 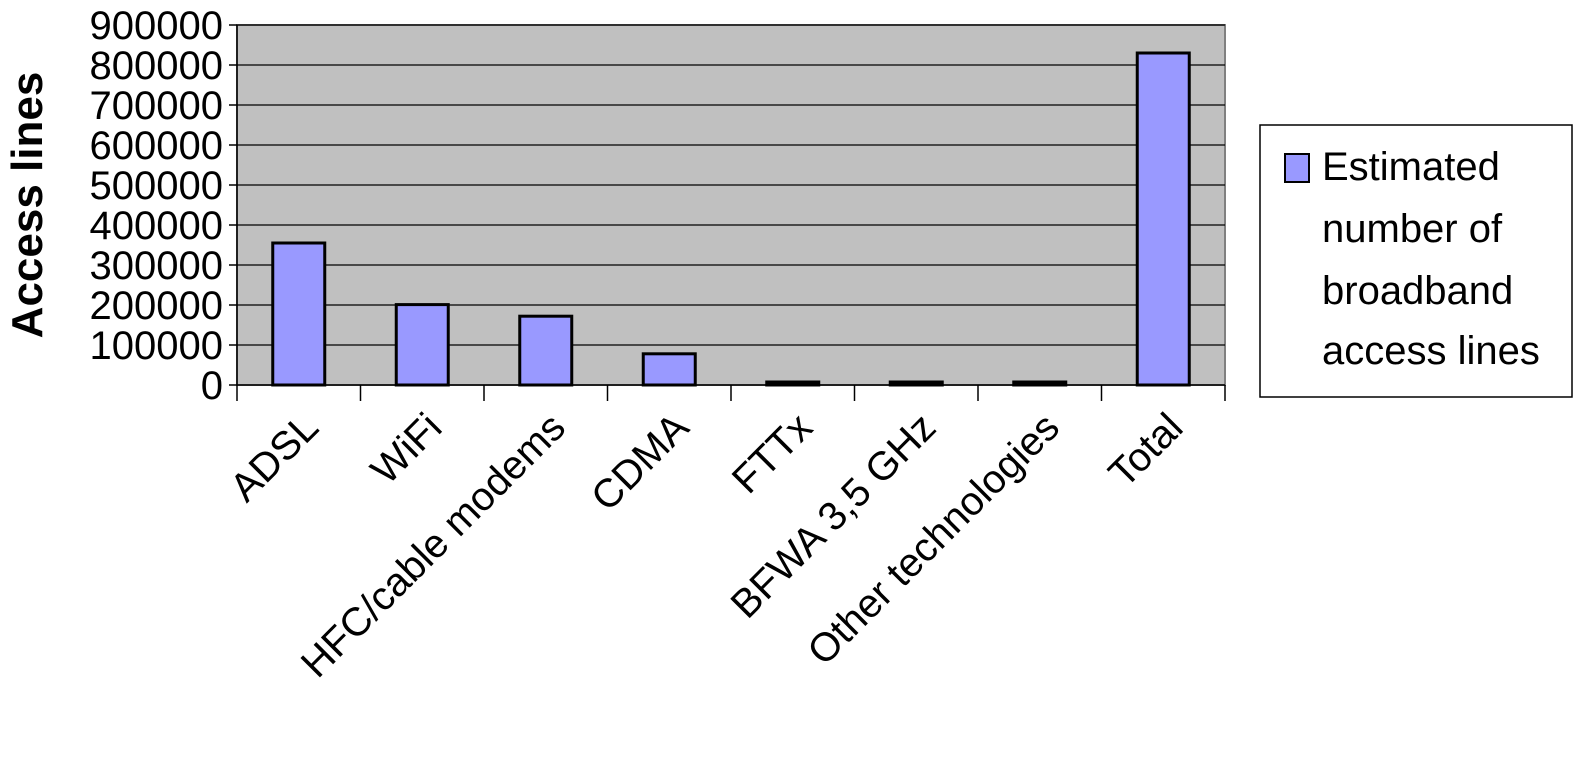 What do you see at coordinates (731, 393) in the screenshot?
I see `x-axis-ticks` at bounding box center [731, 393].